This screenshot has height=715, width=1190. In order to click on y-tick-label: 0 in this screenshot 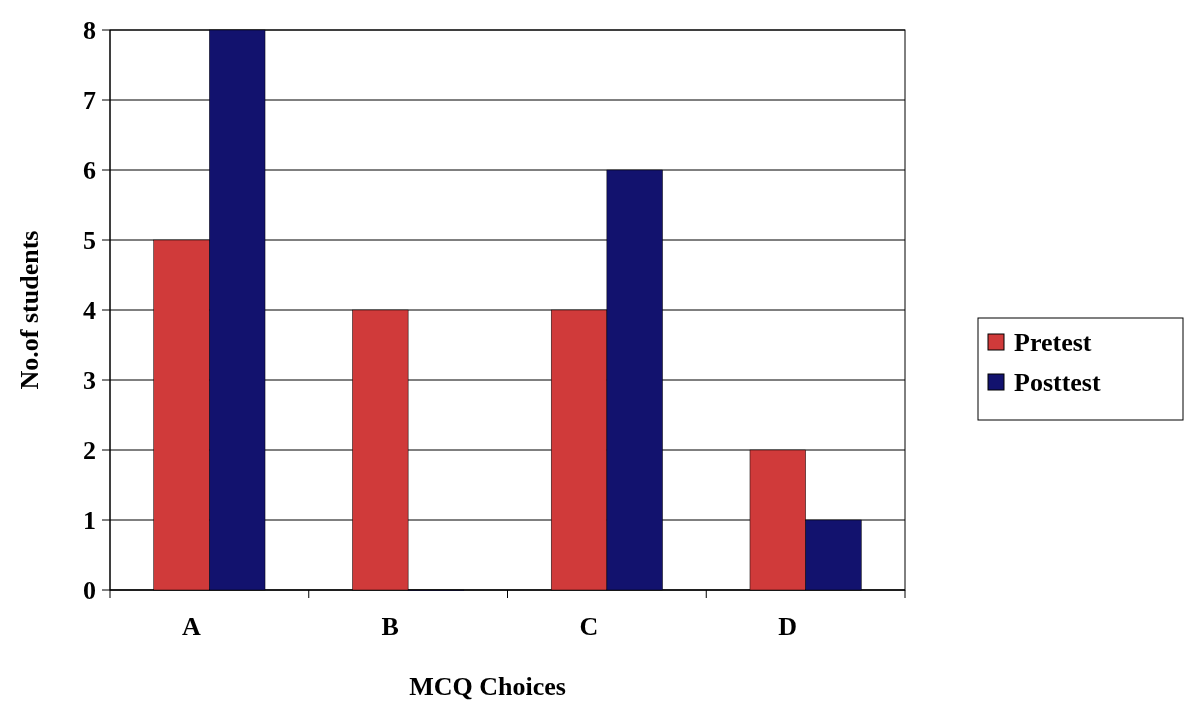, I will do `click(89, 591)`.